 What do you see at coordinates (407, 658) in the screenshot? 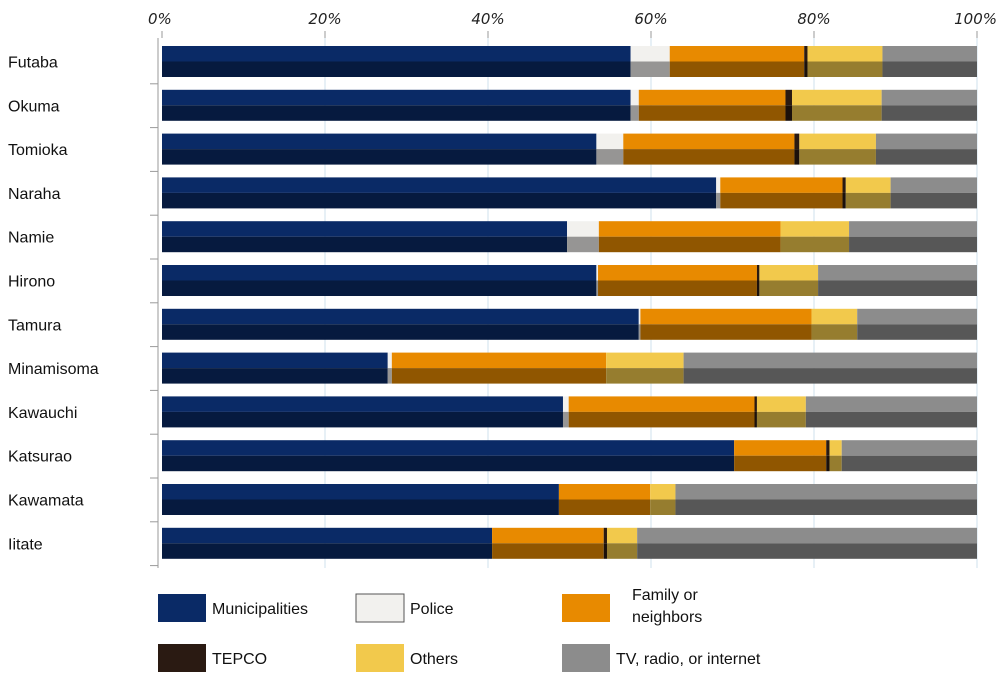
I see `legend-item: Others` at bounding box center [407, 658].